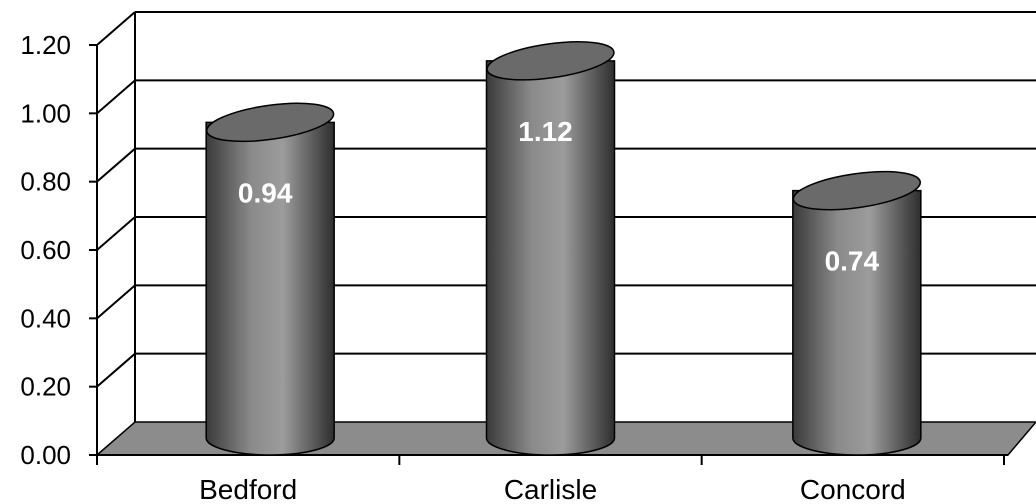  Describe the element at coordinates (853, 489) in the screenshot. I see `x-tick-label: Concord` at that location.